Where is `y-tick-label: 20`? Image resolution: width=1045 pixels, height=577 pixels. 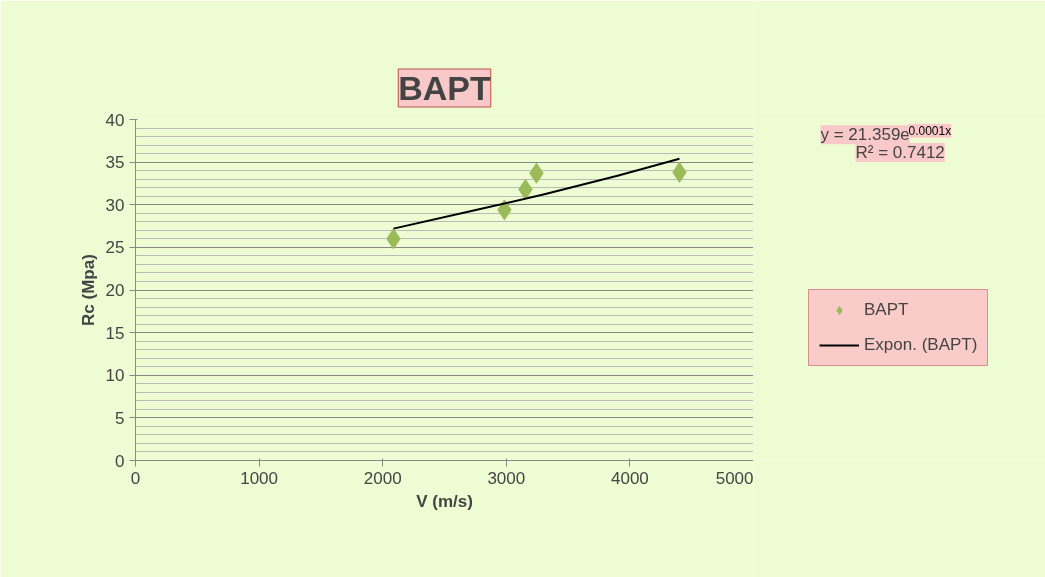 y-tick-label: 20 is located at coordinates (115, 290).